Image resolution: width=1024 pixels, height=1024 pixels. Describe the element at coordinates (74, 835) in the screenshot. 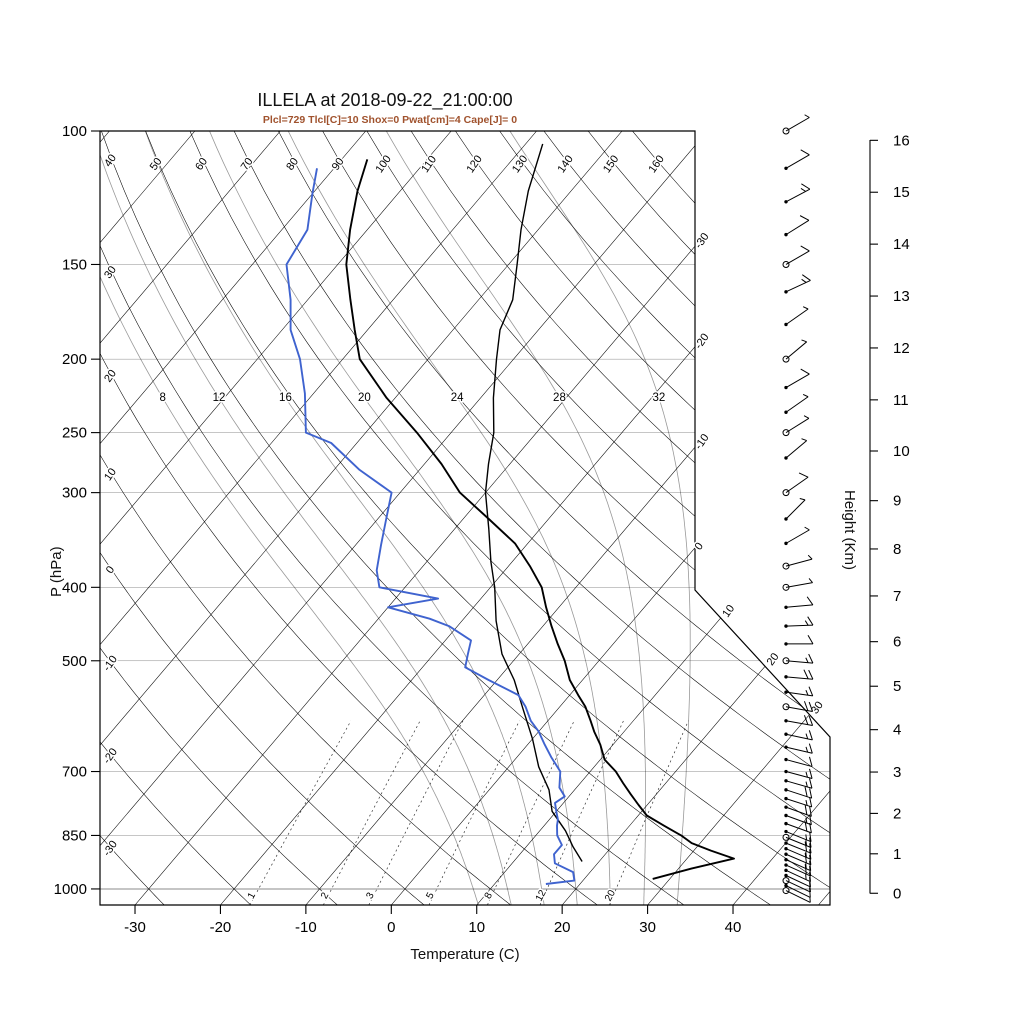

I see `svg-text: 850` at that location.